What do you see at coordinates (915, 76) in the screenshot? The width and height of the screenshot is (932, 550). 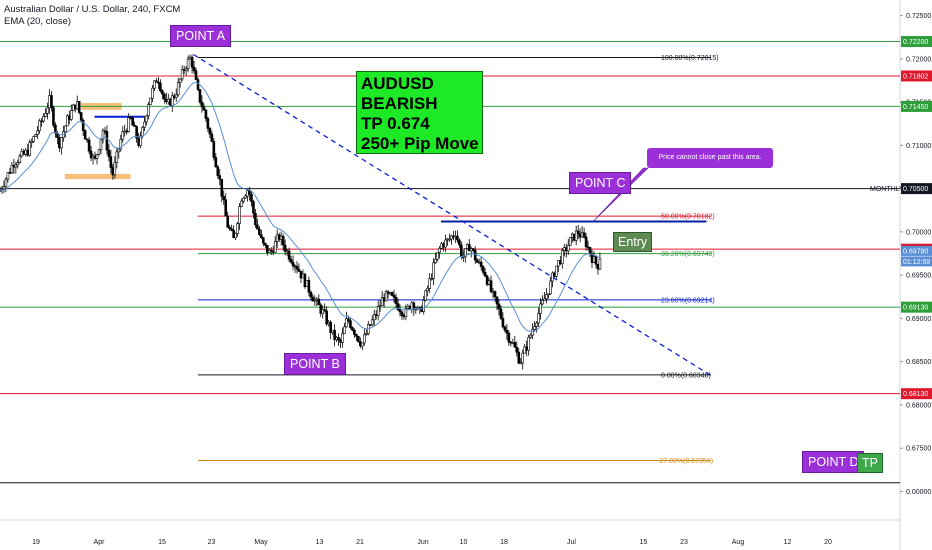 I see `price-tag-label: 0.71802` at bounding box center [915, 76].